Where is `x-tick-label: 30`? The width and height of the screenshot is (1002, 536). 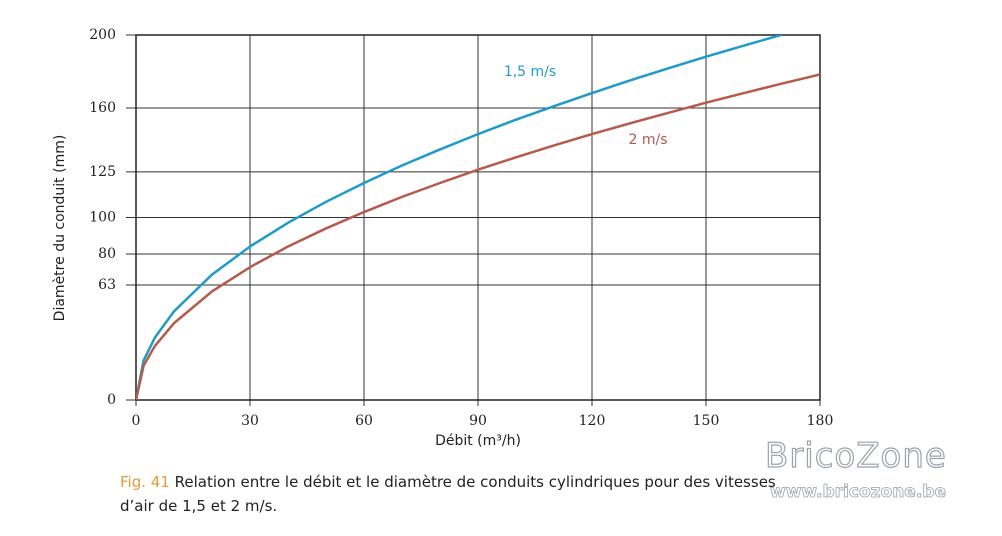
x-tick-label: 30 is located at coordinates (250, 421).